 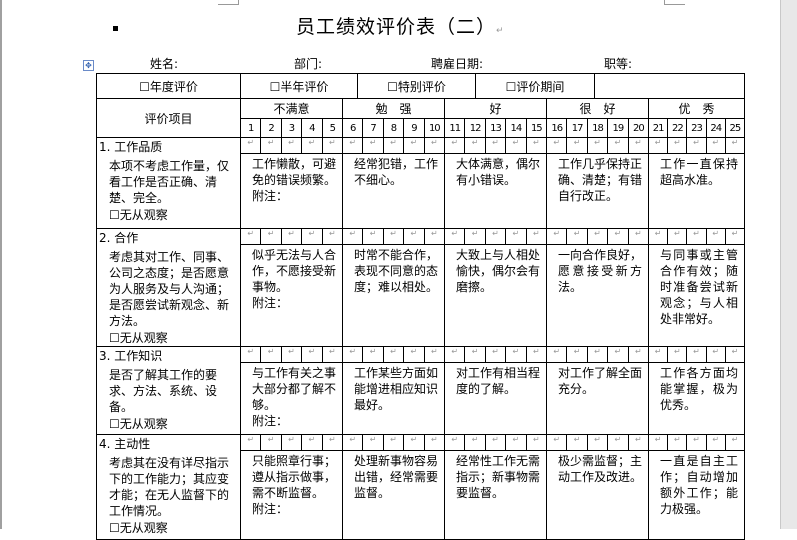 What do you see at coordinates (168, 86) in the screenshot?
I see `annual-review-checkbox: ☐年度评价` at bounding box center [168, 86].